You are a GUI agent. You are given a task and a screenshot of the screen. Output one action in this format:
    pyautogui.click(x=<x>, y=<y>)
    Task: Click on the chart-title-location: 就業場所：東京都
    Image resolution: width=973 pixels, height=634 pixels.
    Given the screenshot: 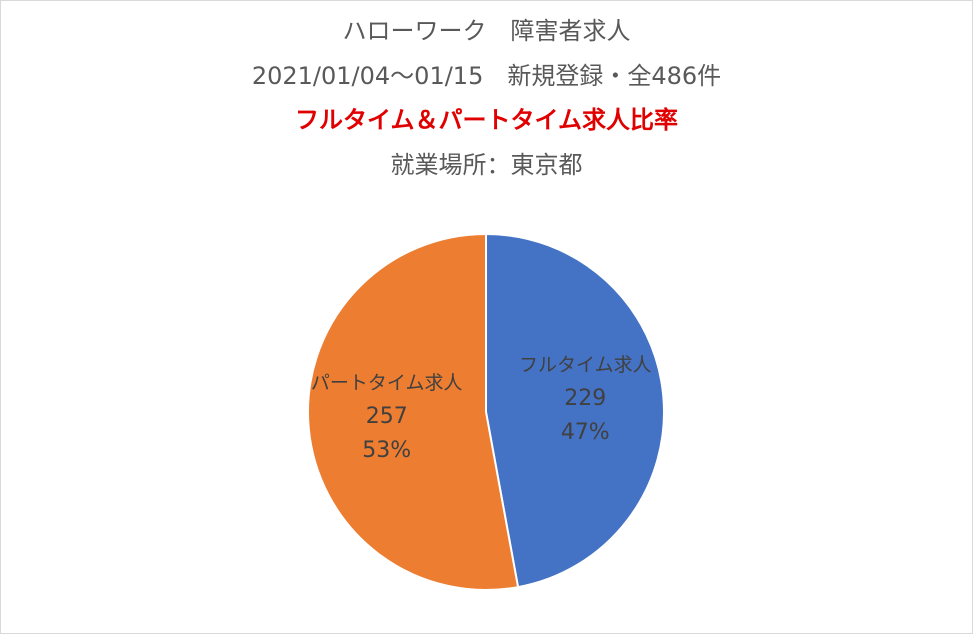 What is the action you would take?
    pyautogui.click(x=486, y=165)
    